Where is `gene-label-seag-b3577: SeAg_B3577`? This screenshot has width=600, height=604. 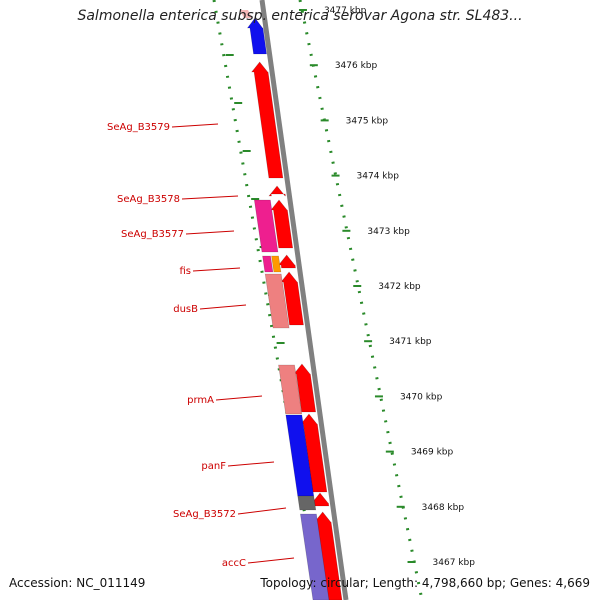 gene-label-seag-b3577: SeAg_B3577 is located at coordinates (152, 234).